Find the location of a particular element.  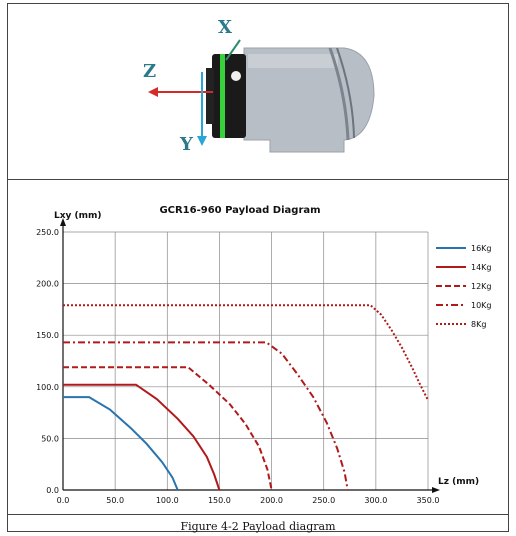

flange-green-ring is located at coordinates (222, 96).